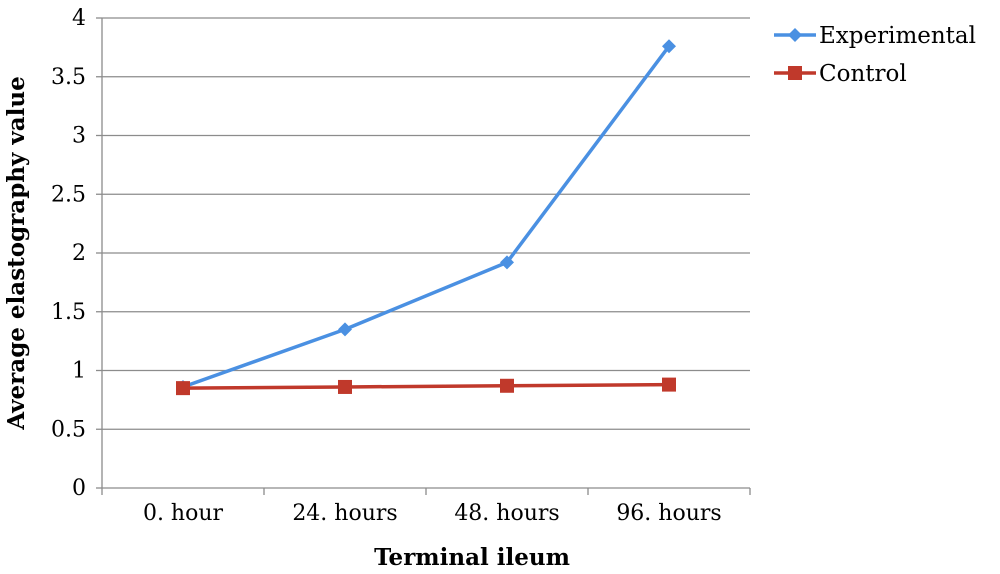  What do you see at coordinates (79, 371) in the screenshot?
I see `y-tick-label: 1` at bounding box center [79, 371].